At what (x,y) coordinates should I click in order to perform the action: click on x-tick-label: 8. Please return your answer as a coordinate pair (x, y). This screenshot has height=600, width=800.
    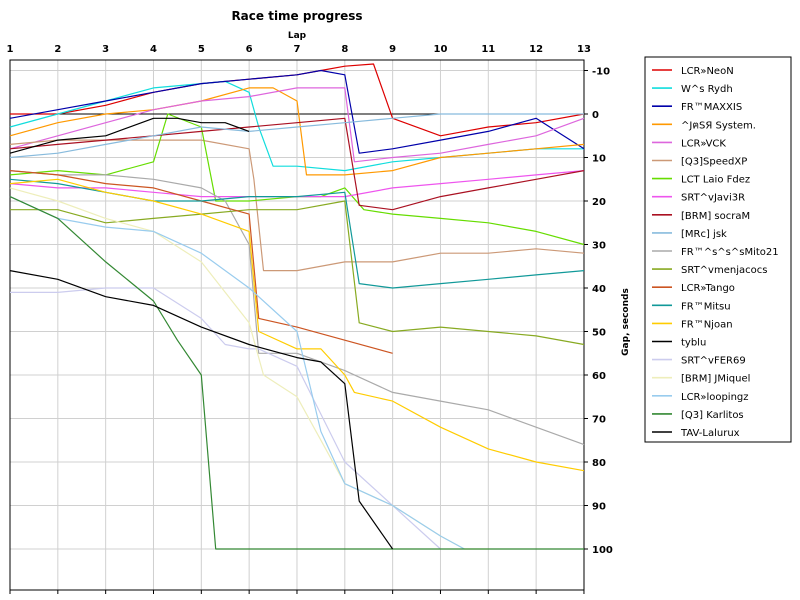
    Looking at the image, I should click on (344, 49).